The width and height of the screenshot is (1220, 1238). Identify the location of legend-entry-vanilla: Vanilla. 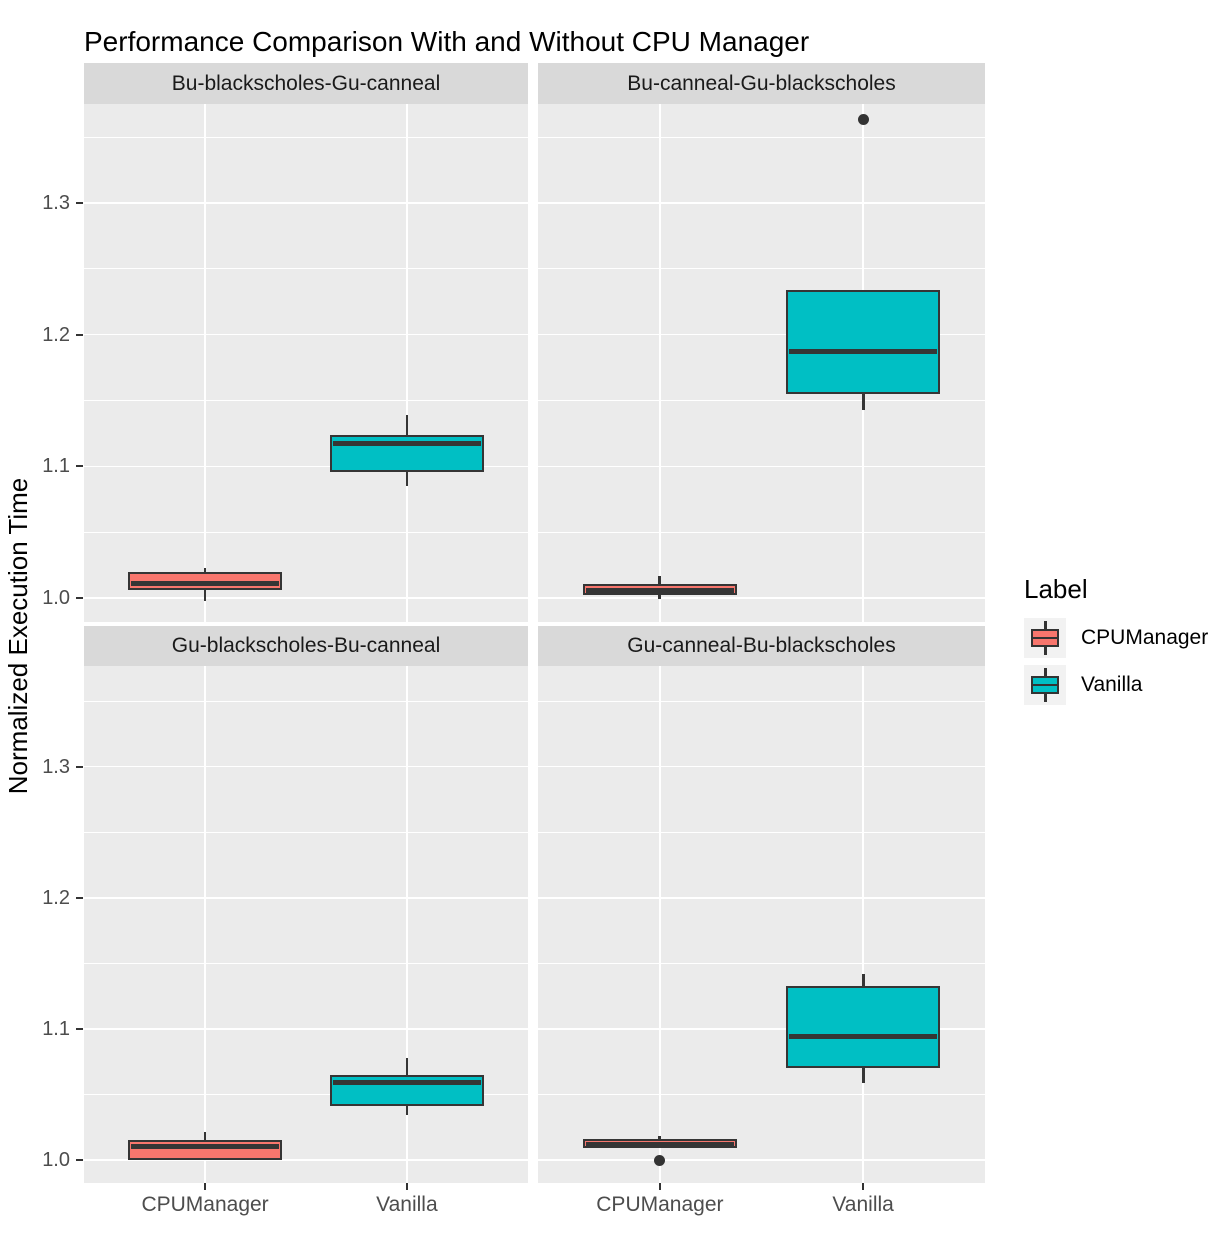
(1116, 685).